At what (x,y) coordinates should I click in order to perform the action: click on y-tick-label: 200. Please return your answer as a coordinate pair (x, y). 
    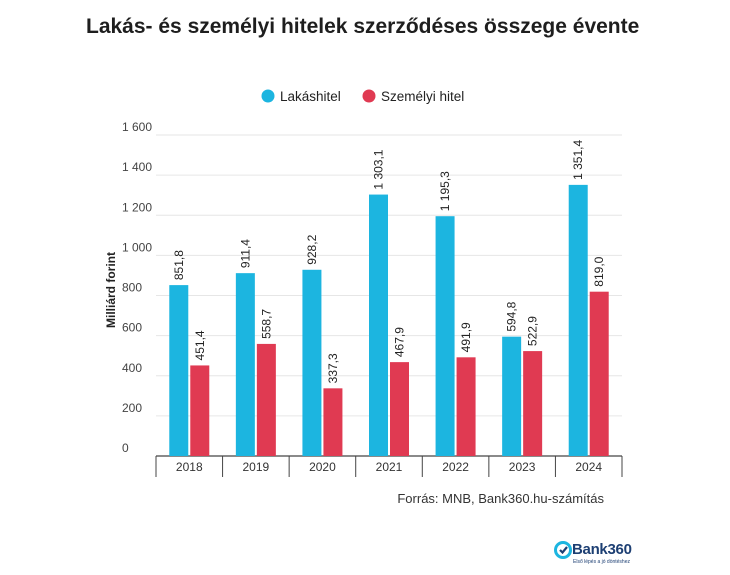
    Looking at the image, I should click on (132, 408).